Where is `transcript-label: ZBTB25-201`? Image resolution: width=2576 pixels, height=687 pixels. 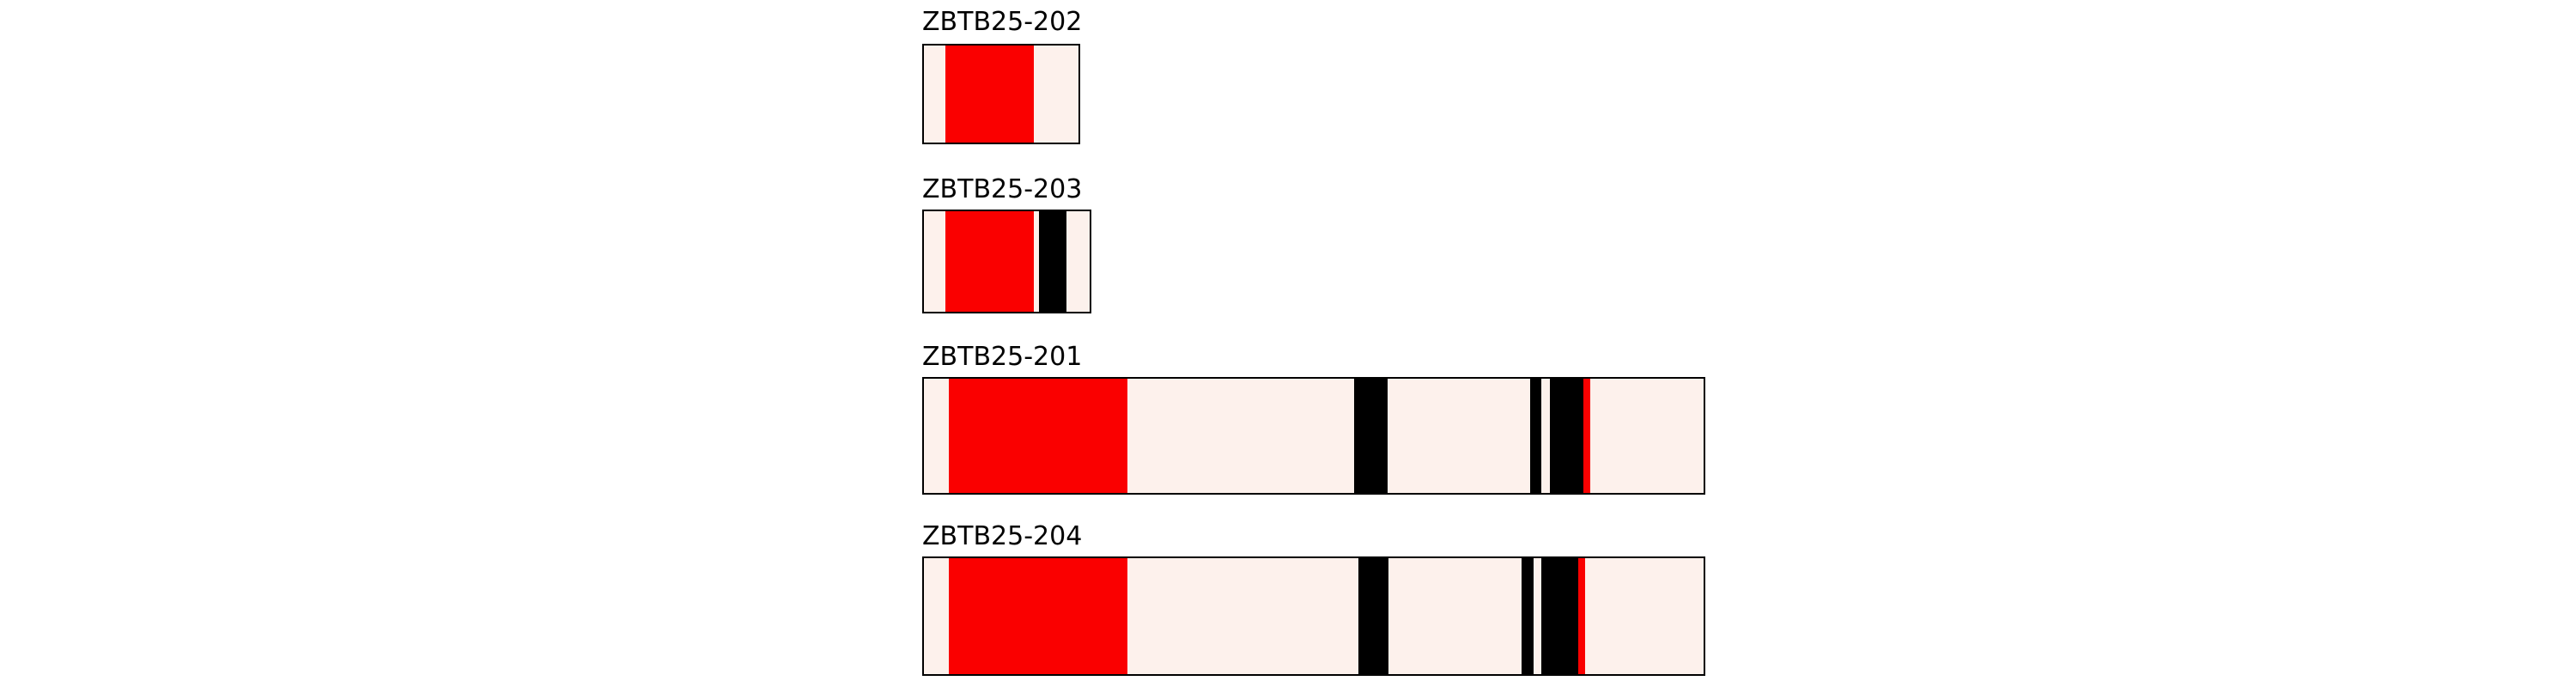
transcript-label: ZBTB25-201 is located at coordinates (1002, 357).